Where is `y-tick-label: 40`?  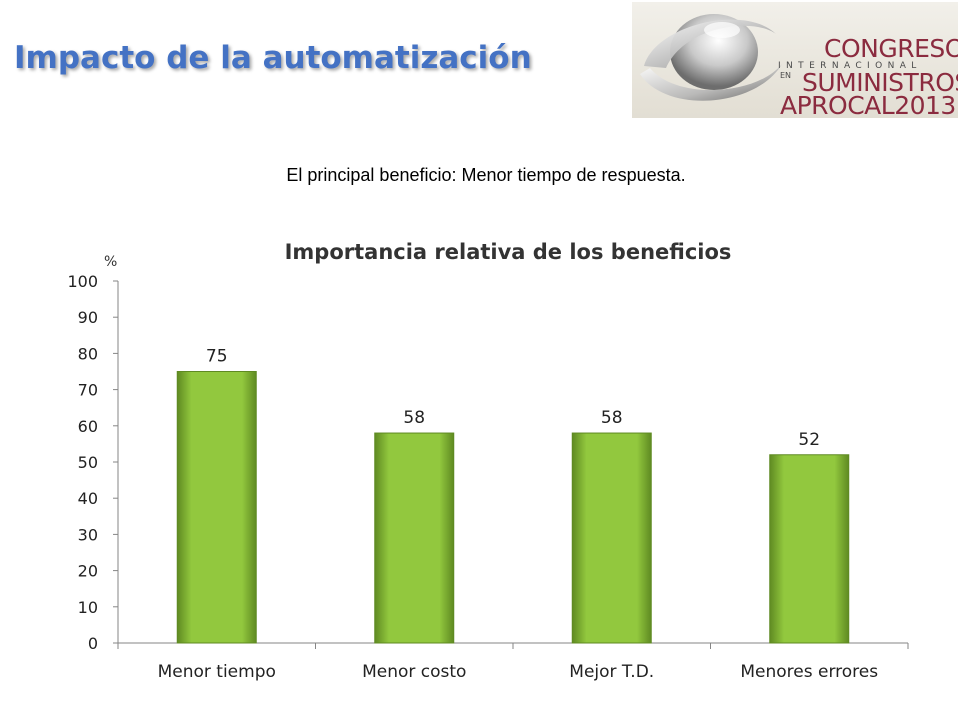
y-tick-label: 40 is located at coordinates (88, 498).